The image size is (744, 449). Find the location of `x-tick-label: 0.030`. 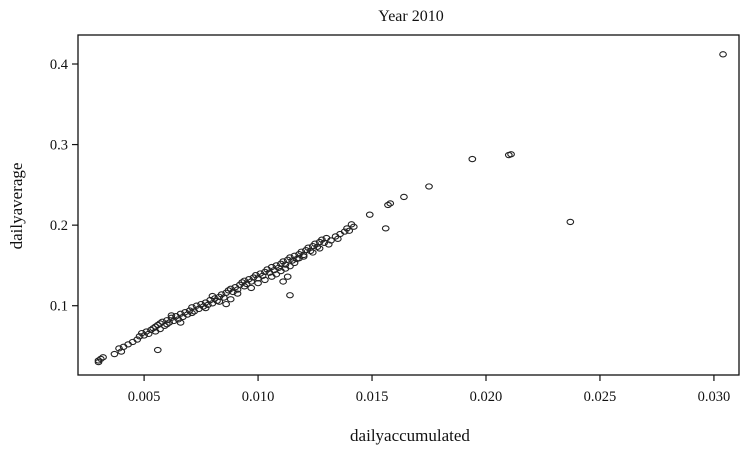

x-tick-label: 0.030 is located at coordinates (714, 397).